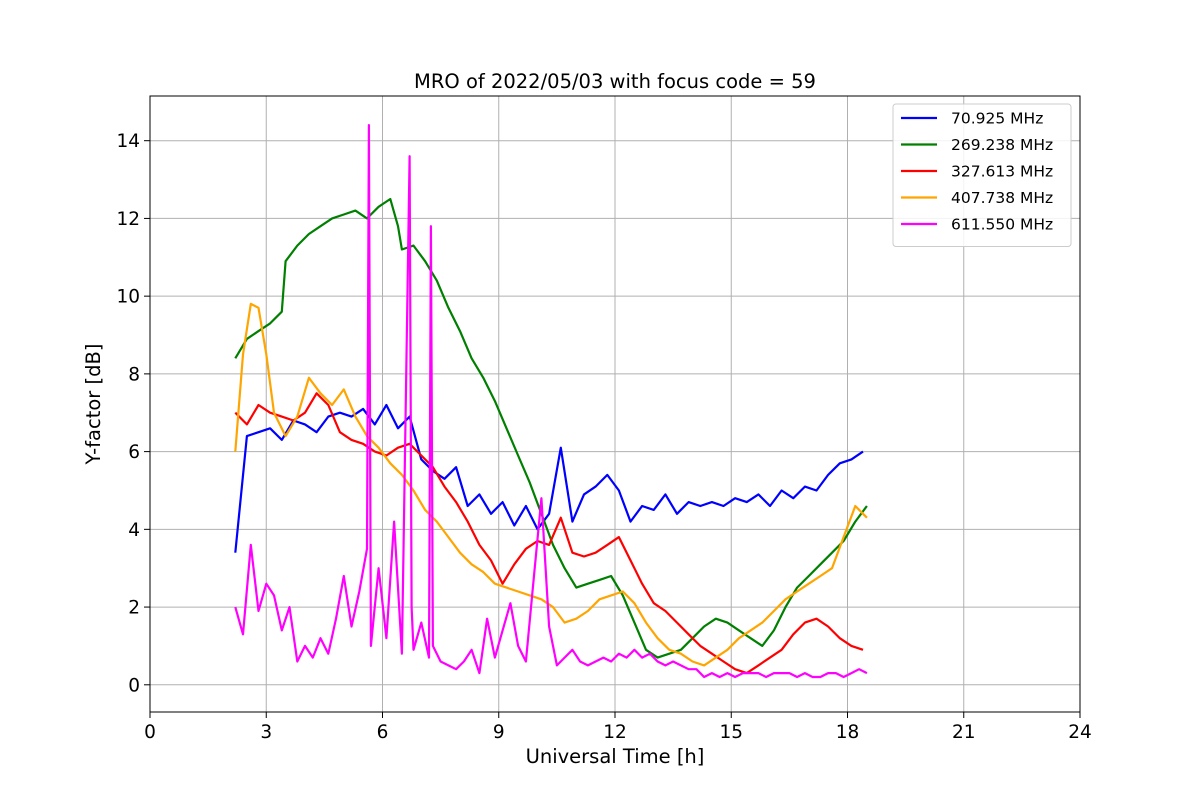 The image size is (1200, 800). Describe the element at coordinates (1002, 172) in the screenshot. I see `legend-label: 327.613 MHz` at that location.